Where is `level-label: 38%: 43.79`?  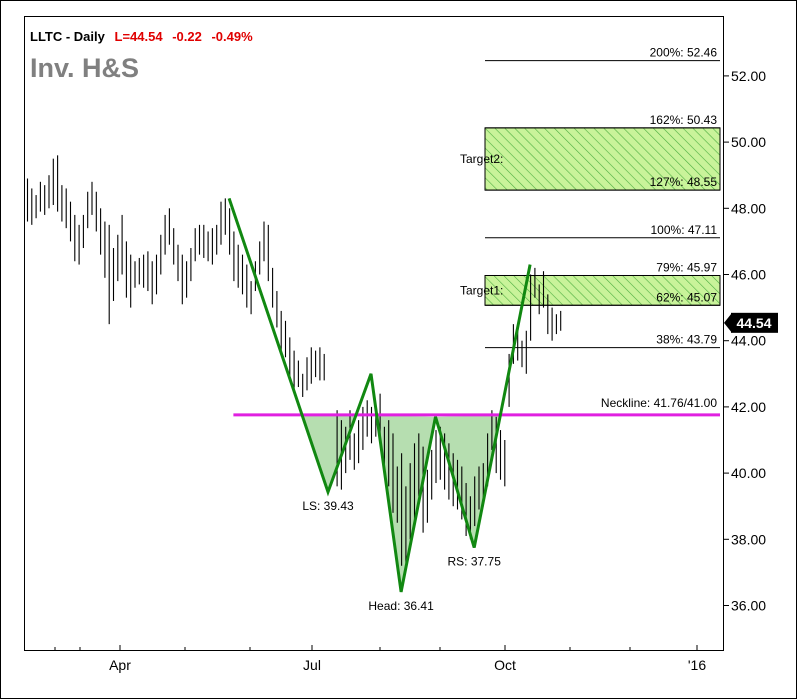 level-label: 38%: 43.79 is located at coordinates (686, 340).